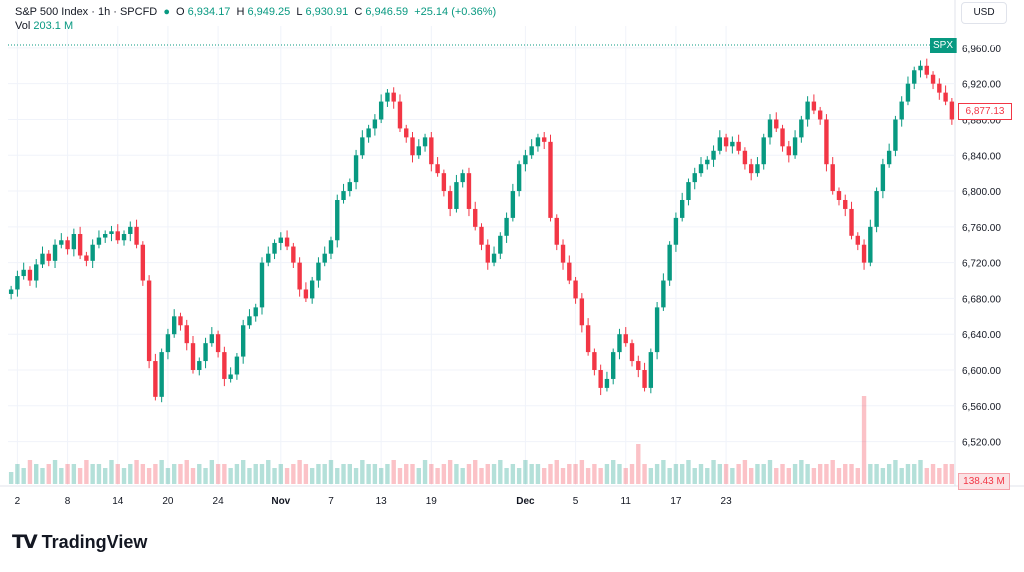 This screenshot has width=1024, height=572. What do you see at coordinates (331, 501) in the screenshot?
I see `x-tick-label: 7` at bounding box center [331, 501].